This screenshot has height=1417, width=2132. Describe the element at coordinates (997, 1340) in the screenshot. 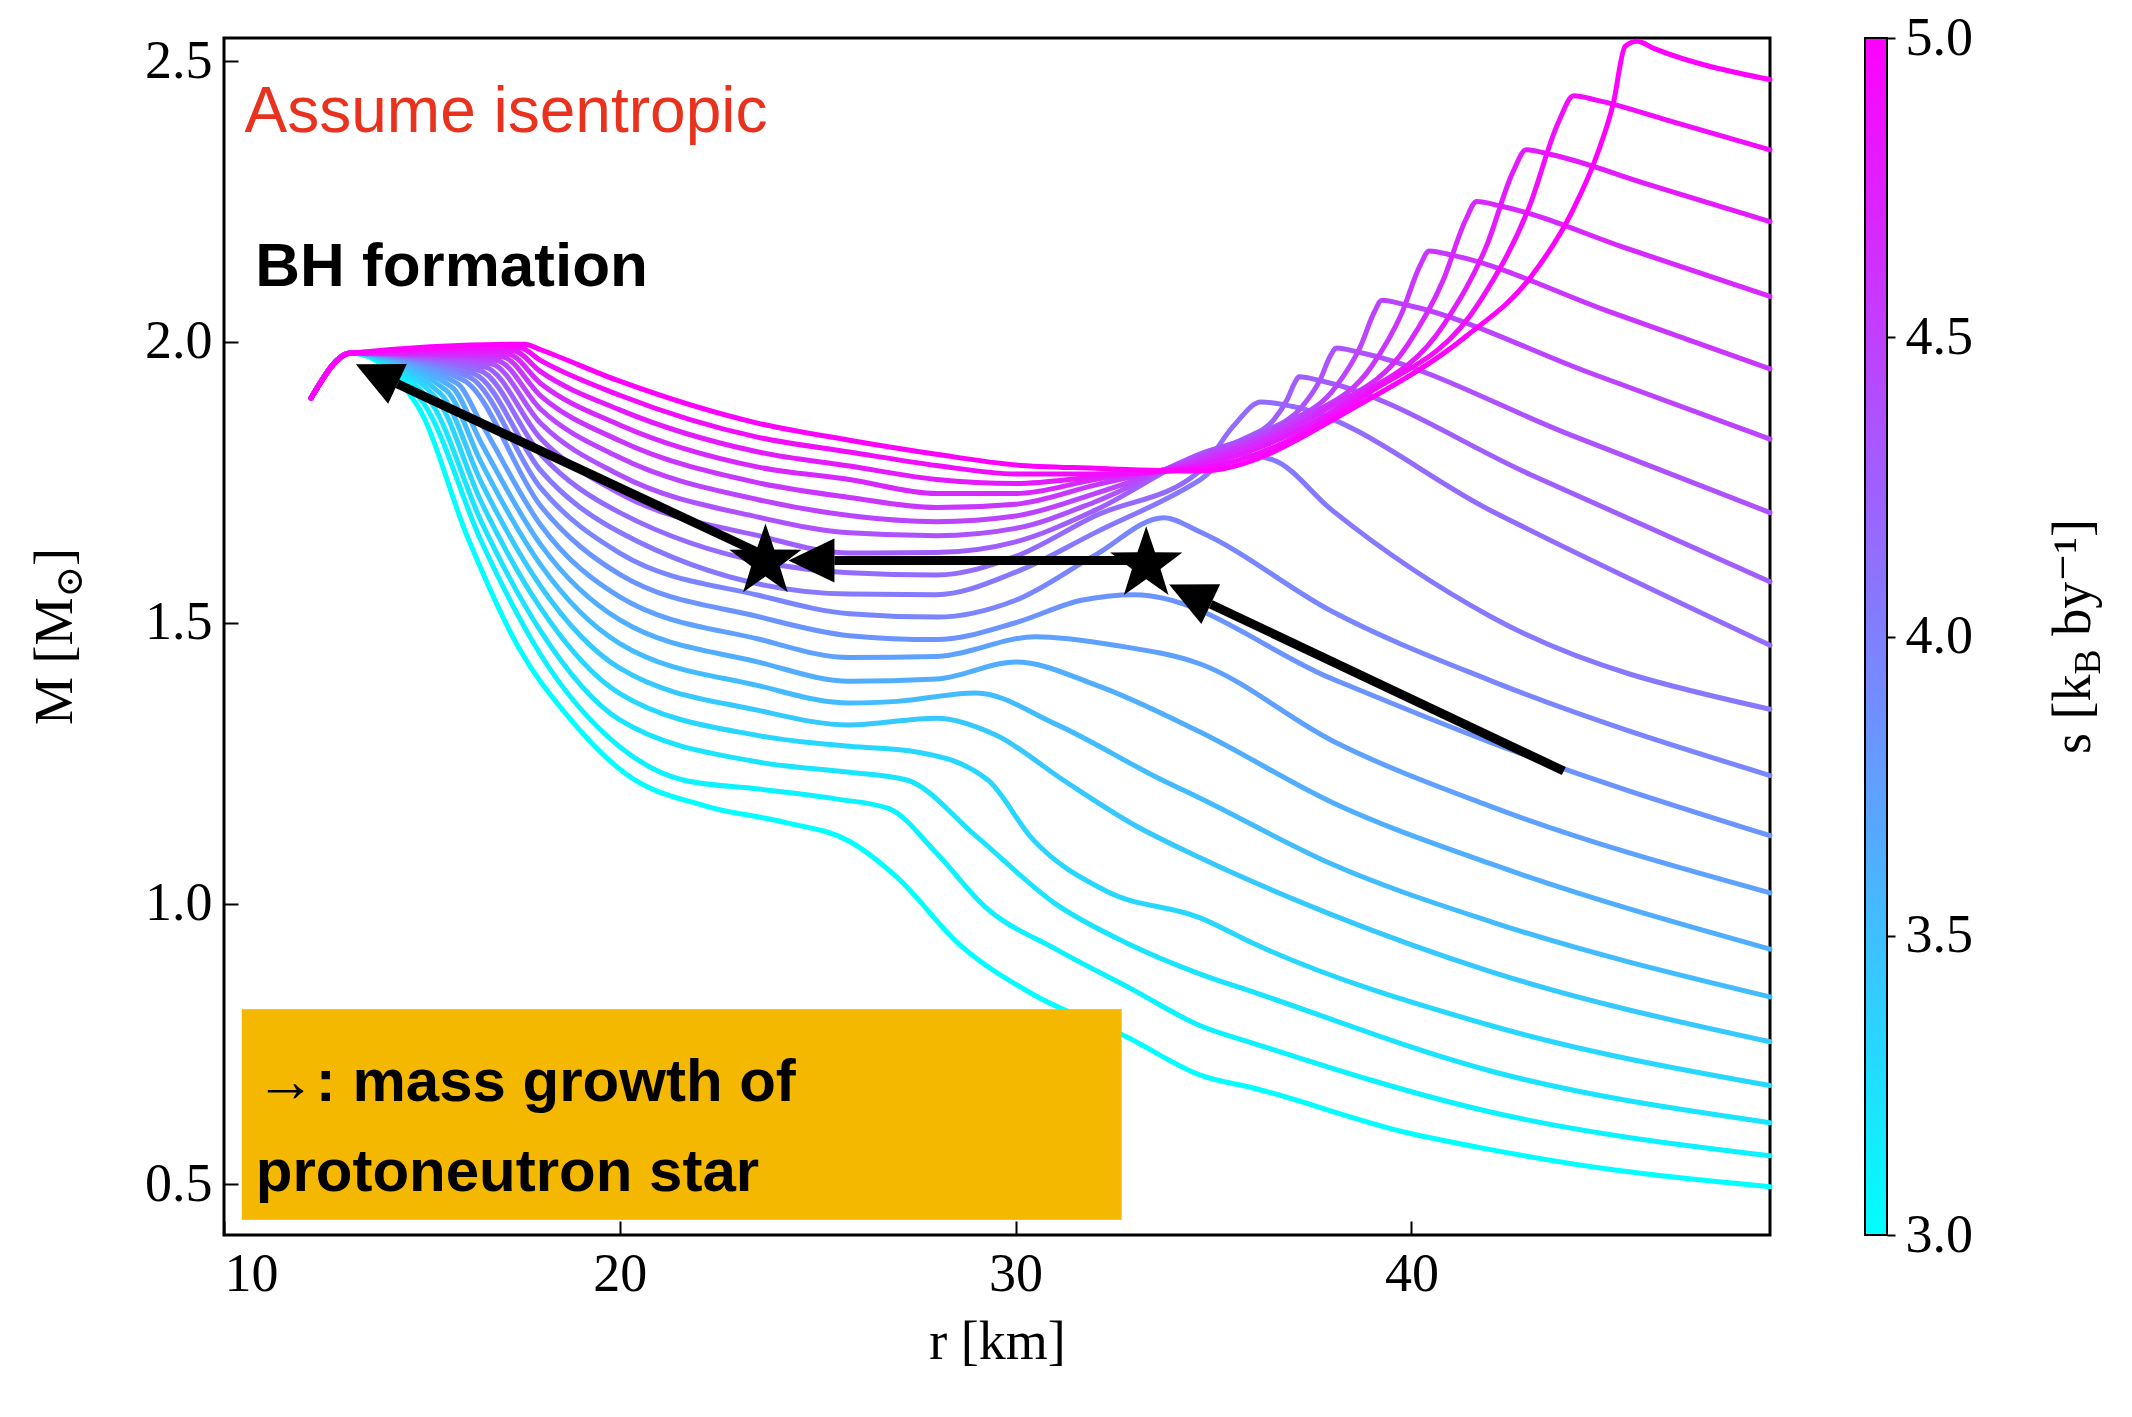

I see `x-axis-title: r [km]` at that location.